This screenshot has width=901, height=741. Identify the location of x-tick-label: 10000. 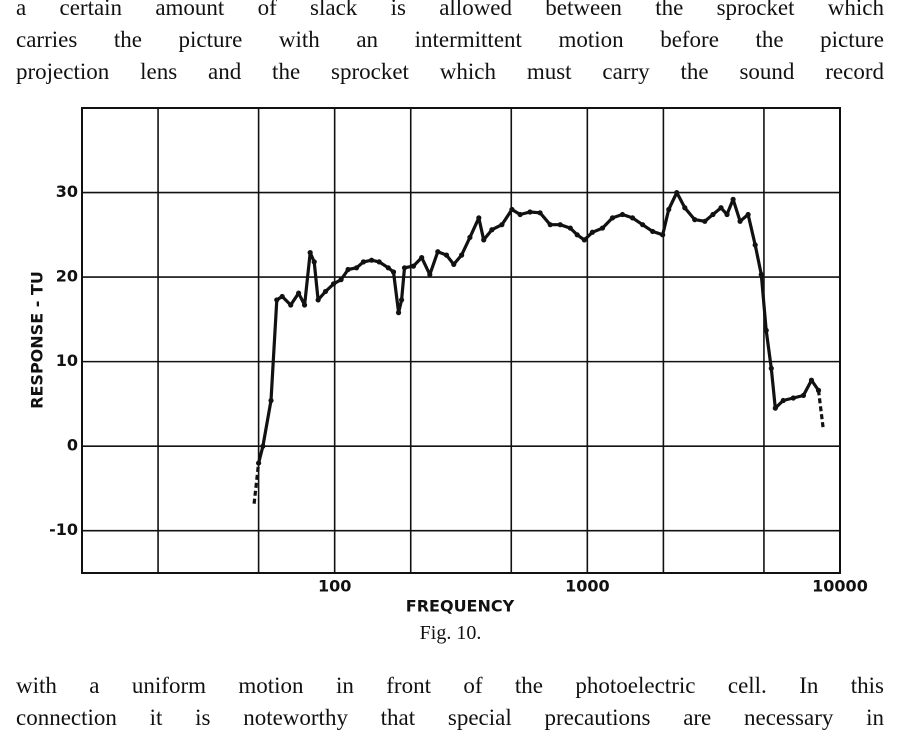
(840, 586).